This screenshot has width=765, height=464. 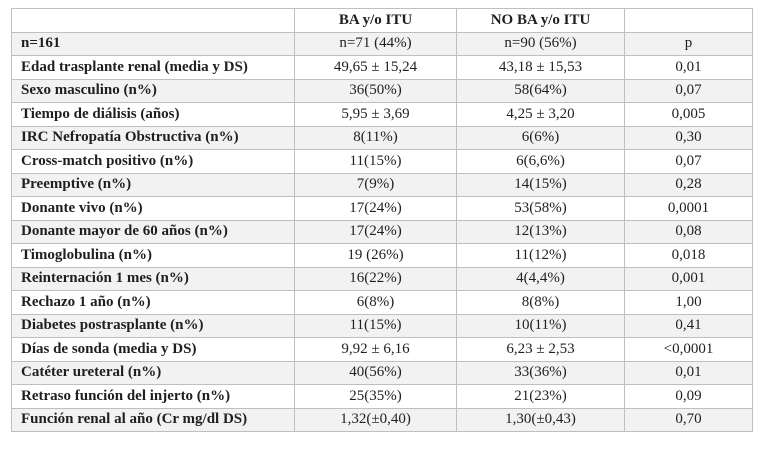 What do you see at coordinates (688, 208) in the screenshot?
I see `value-cell: 0,0001` at bounding box center [688, 208].